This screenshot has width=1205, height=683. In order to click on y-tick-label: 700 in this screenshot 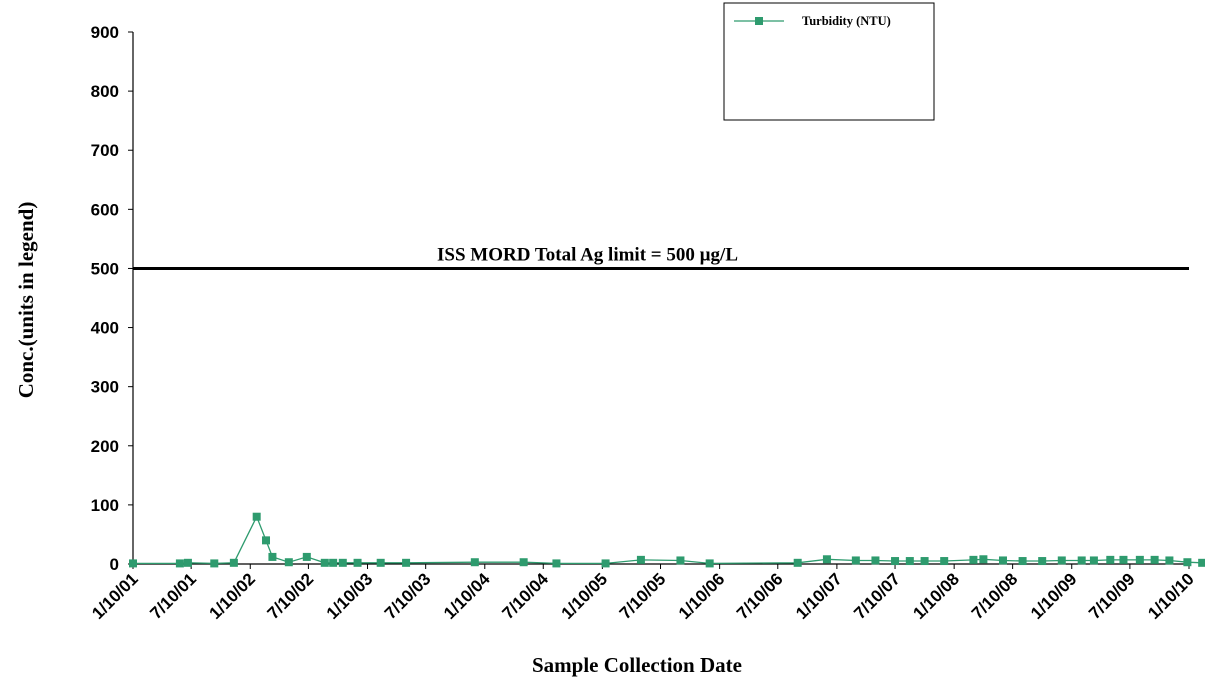, I will do `click(105, 150)`.